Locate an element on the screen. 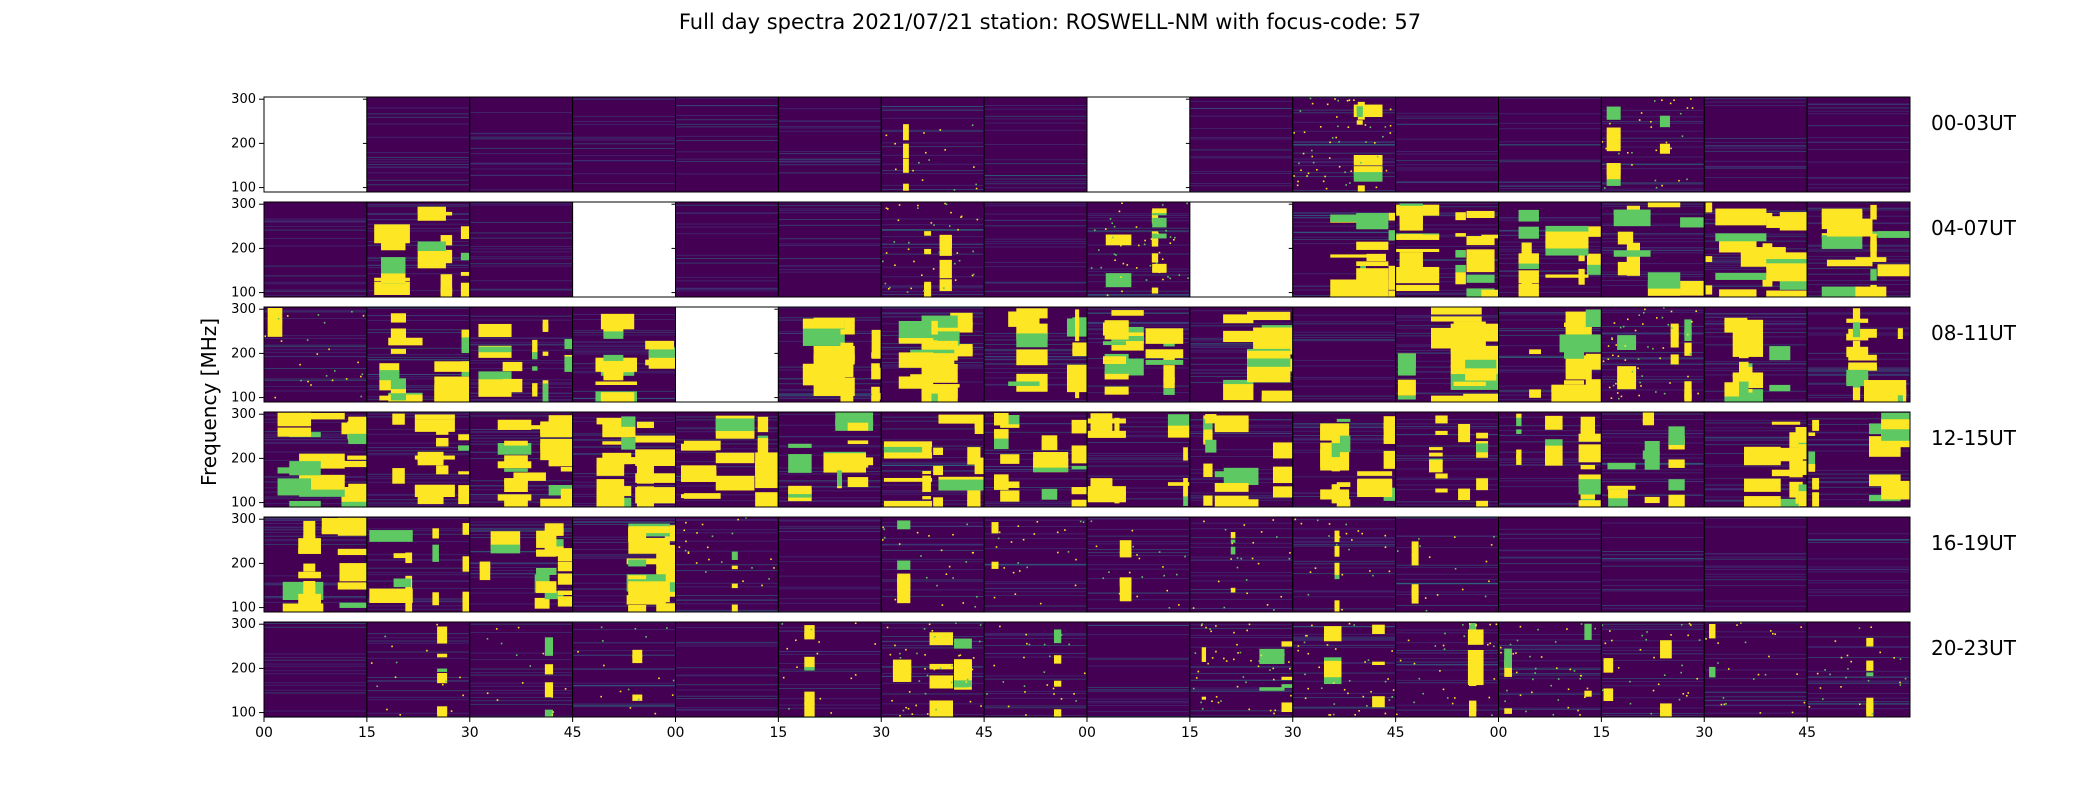 Image resolution: width=2100 pixels, height=800 pixels. spectra-row-00-03UT: 100 200 300 00-03UT is located at coordinates (1124, 143).